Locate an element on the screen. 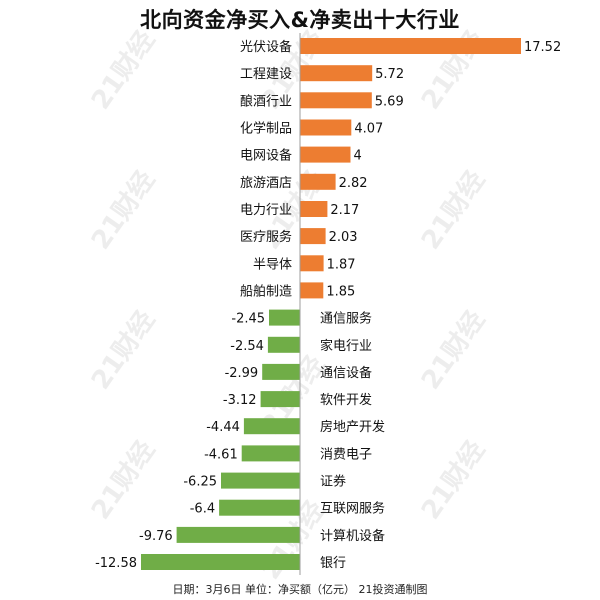 This screenshot has height=600, width=600. category-label: 互联网服务 is located at coordinates (352, 509).